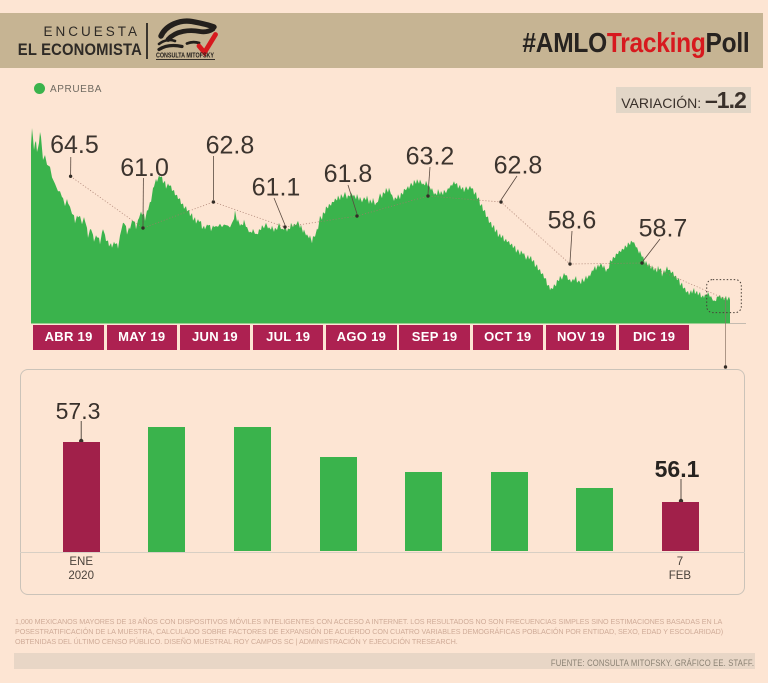  Describe the element at coordinates (74, 145) in the screenshot. I see `svg-text: 64.5` at that location.